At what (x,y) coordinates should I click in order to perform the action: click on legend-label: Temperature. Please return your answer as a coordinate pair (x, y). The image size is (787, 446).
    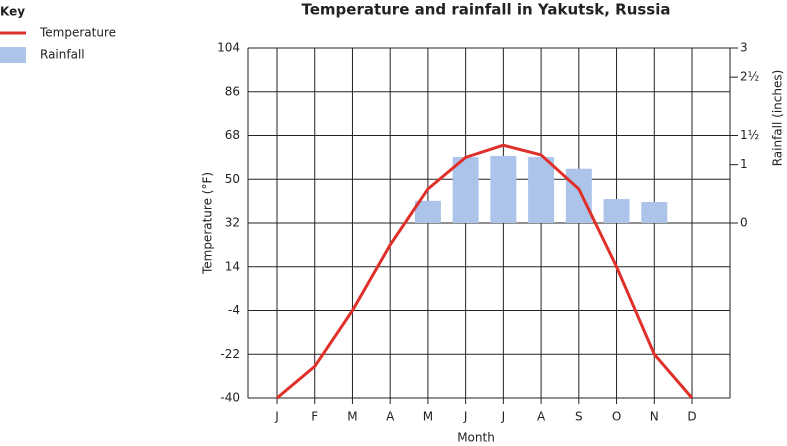
    Looking at the image, I should click on (77, 33).